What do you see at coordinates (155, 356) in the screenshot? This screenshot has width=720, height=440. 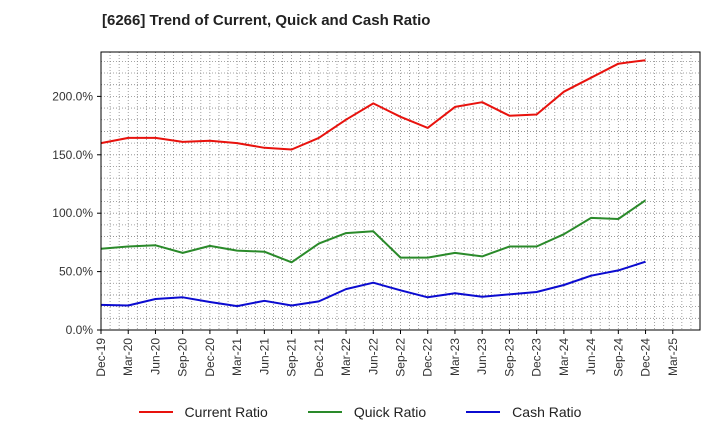 I see `x-tick-label: Jun-20` at bounding box center [155, 356].